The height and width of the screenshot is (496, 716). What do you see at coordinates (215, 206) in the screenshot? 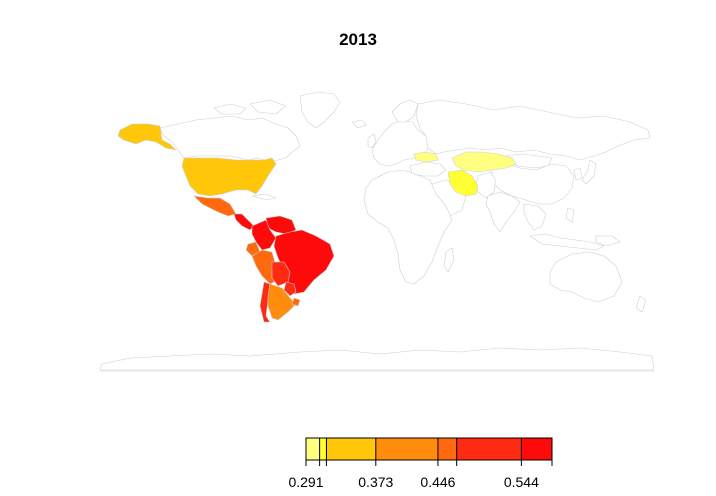
I see `country-mexico` at bounding box center [215, 206].